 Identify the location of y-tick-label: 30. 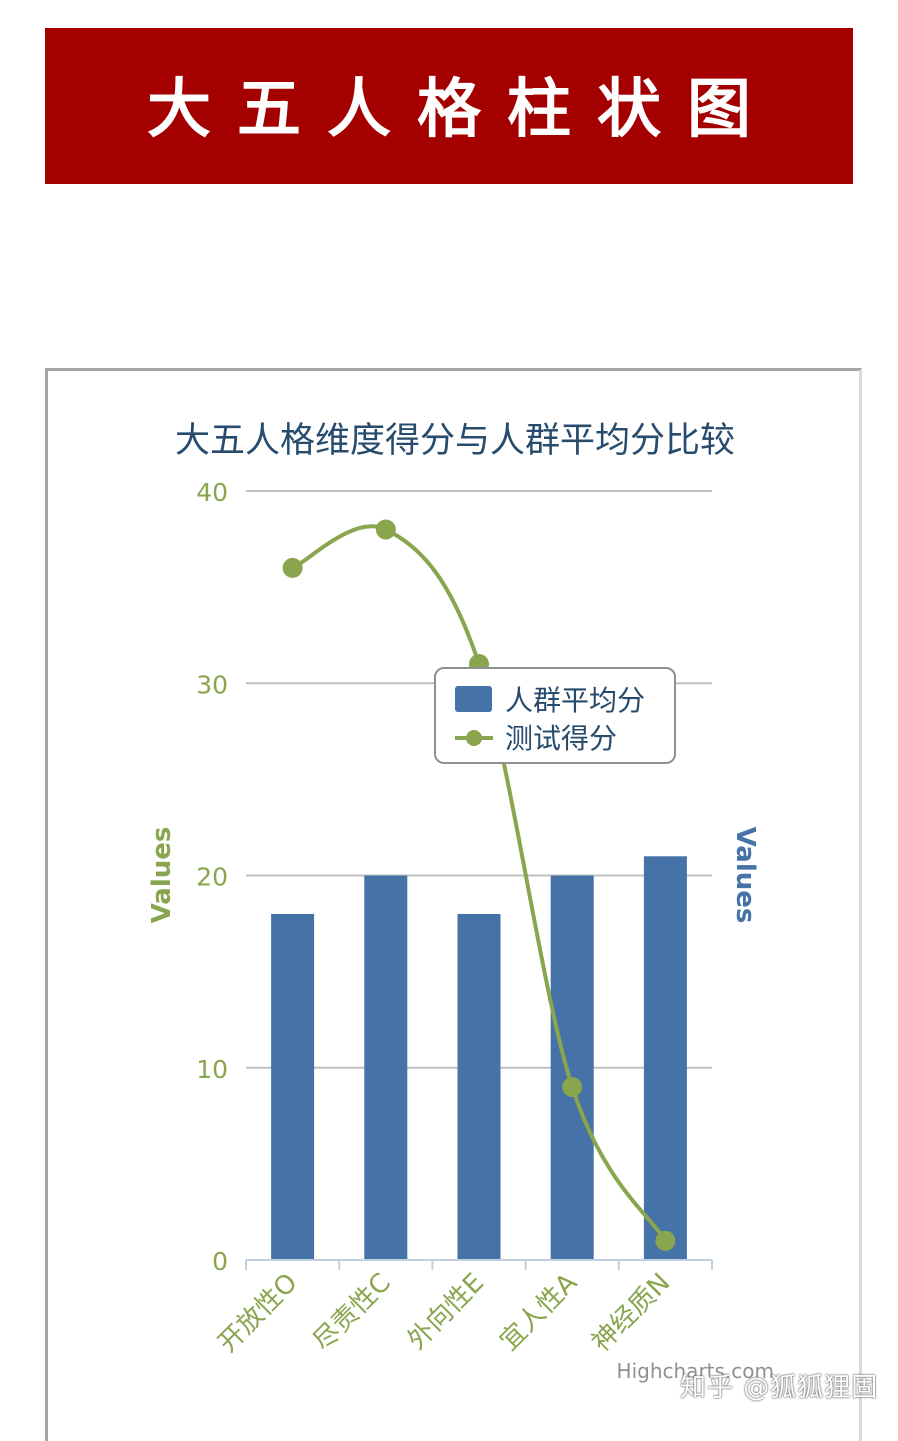
(212, 684).